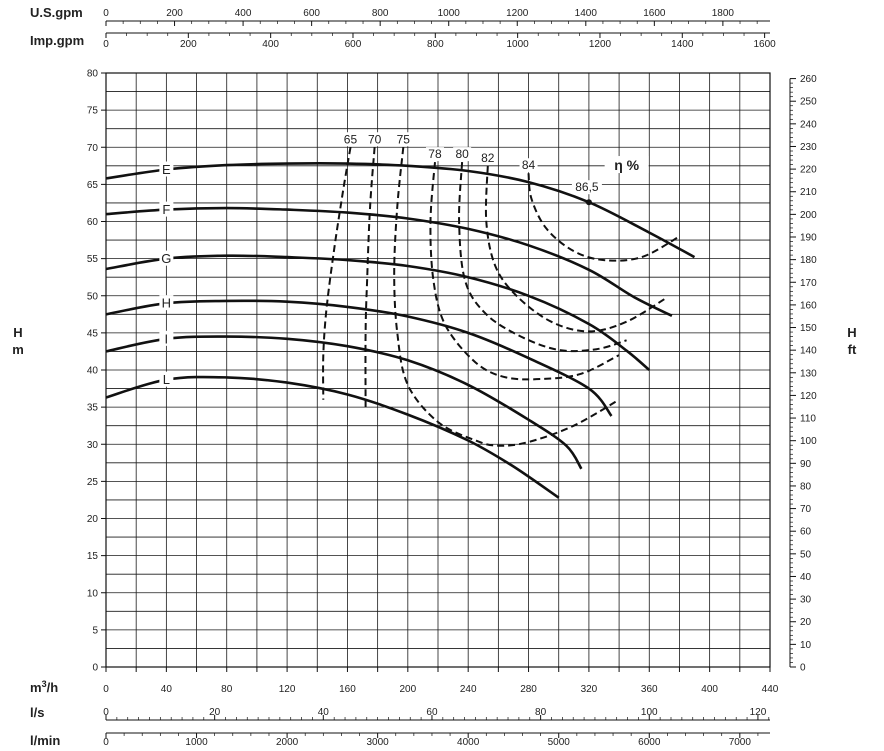 Image resolution: width=884 pixels, height=751 pixels. What do you see at coordinates (106, 742) in the screenshot?
I see `lmin-tick-label: 0` at bounding box center [106, 742].